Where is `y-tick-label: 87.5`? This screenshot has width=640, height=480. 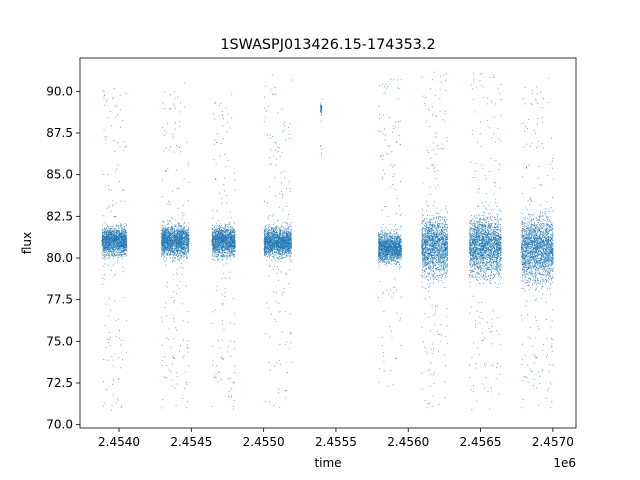
y-tick-label: 87.5 is located at coordinates (59, 133).